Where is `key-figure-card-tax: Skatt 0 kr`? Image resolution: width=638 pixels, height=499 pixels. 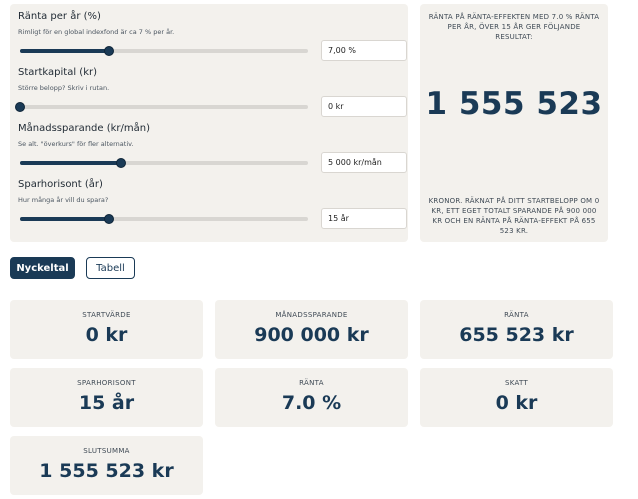 key-figure-card-tax: Skatt 0 kr is located at coordinates (516, 397).